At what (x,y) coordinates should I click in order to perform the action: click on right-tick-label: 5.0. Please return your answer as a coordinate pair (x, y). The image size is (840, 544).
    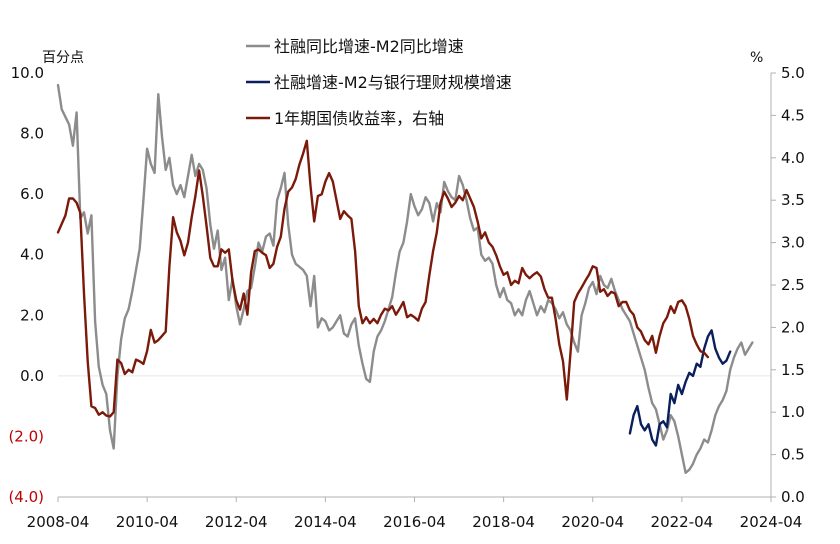
    Looking at the image, I should click on (793, 73).